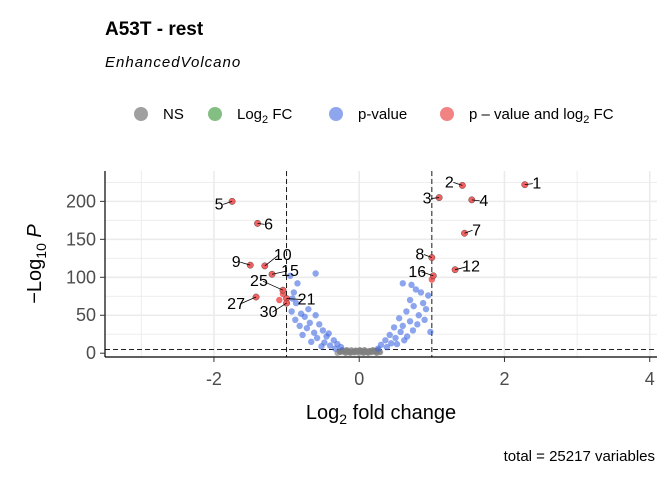 This screenshot has height=480, width=672. Describe the element at coordinates (471, 267) in the screenshot. I see `point-label: 12` at that location.